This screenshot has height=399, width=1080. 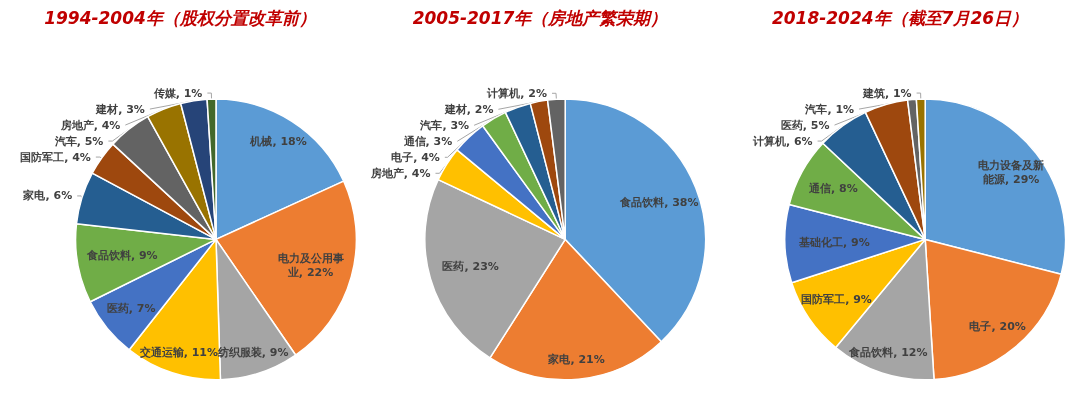 I want to click on slice-label: 通信, 3%, so click(x=427, y=141).